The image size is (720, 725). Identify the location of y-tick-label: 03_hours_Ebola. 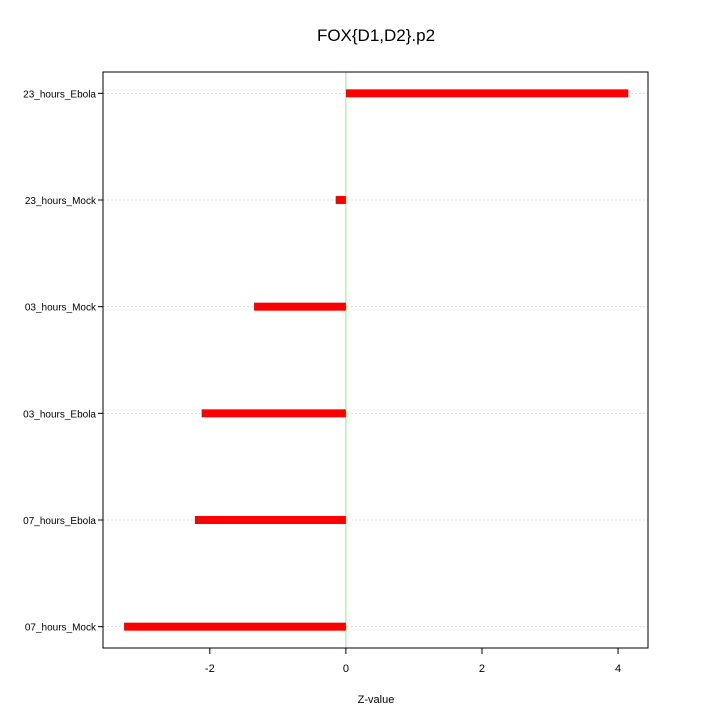
(59, 414).